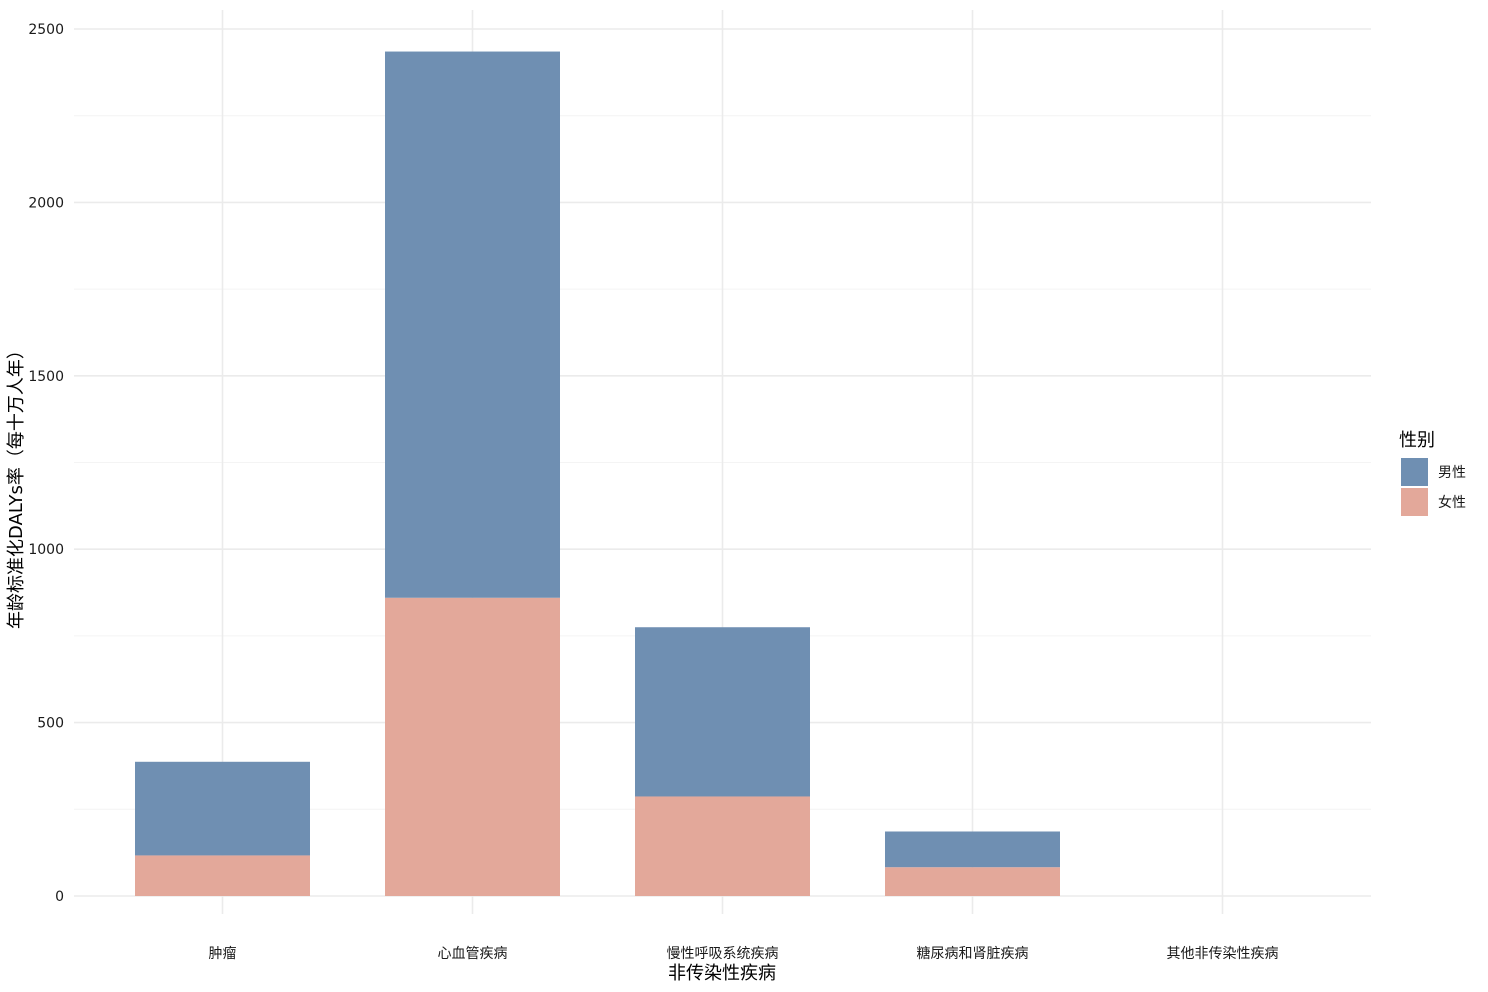 The width and height of the screenshot is (1488, 992). I want to click on x-tick-label: 其他非传染性疾病, so click(1223, 954).